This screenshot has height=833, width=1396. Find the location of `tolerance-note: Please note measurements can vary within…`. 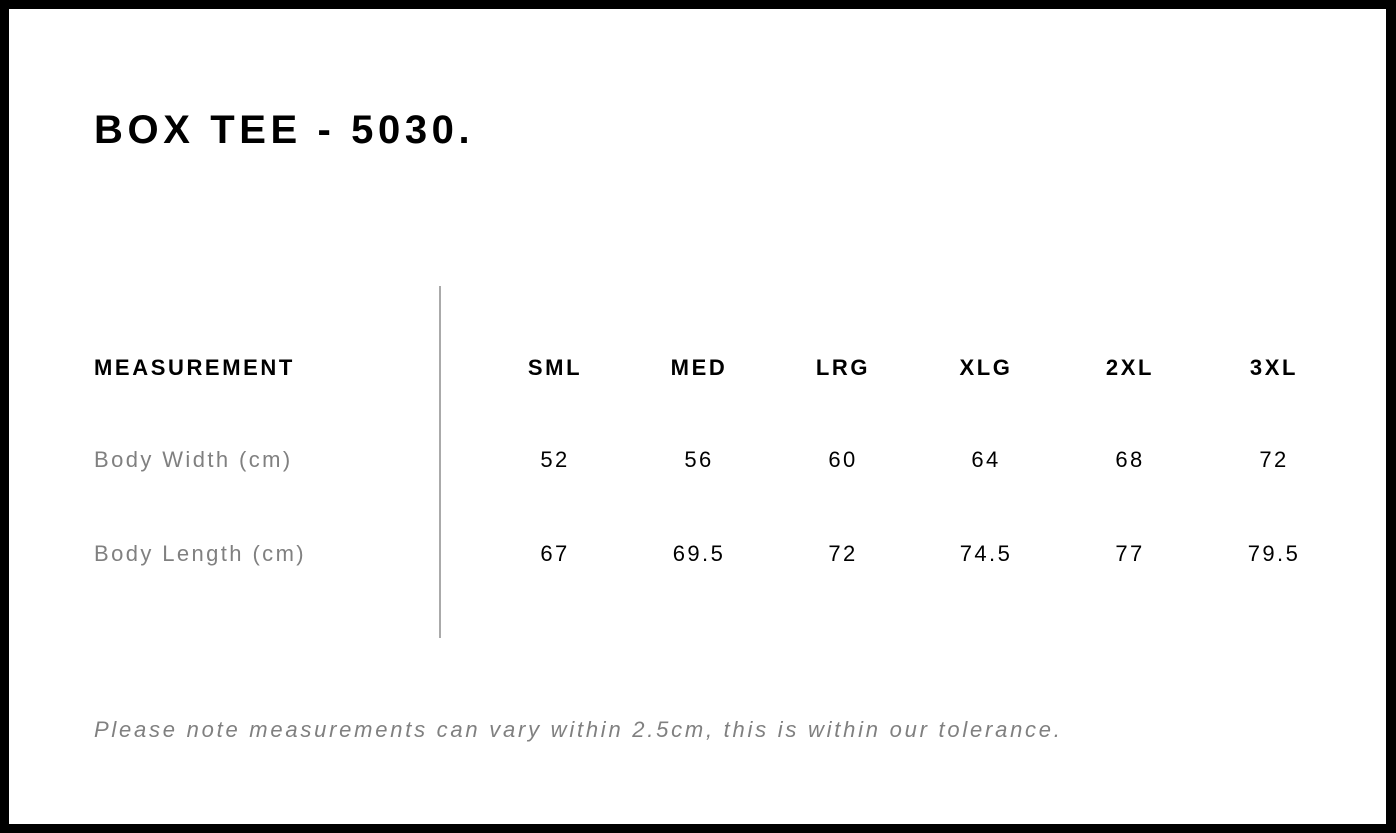

tolerance-note: Please note measurements can vary within… is located at coordinates (578, 729).